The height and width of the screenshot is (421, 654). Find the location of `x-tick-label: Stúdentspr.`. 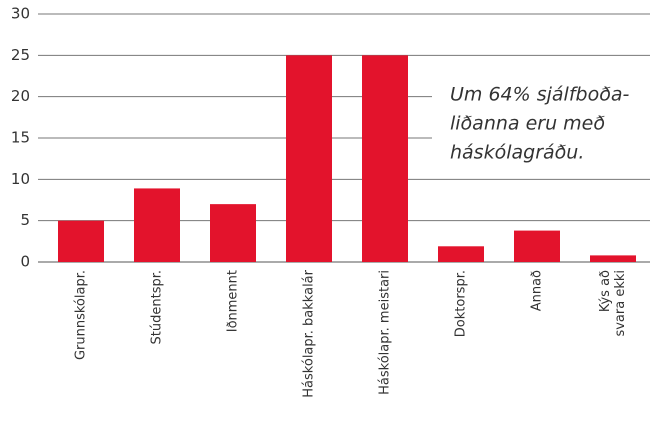

x-tick-label: Stúdentspr. is located at coordinates (157, 307).